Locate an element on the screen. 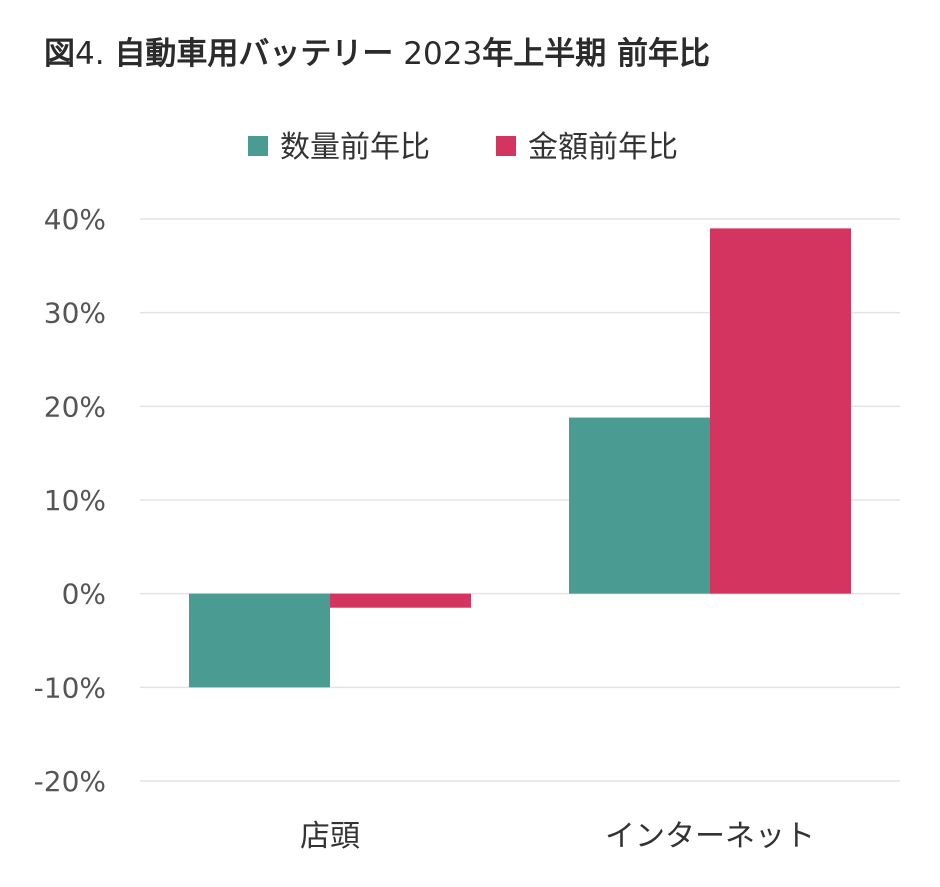 The width and height of the screenshot is (940, 887). title-prefix: 図 is located at coordinates (59, 54).